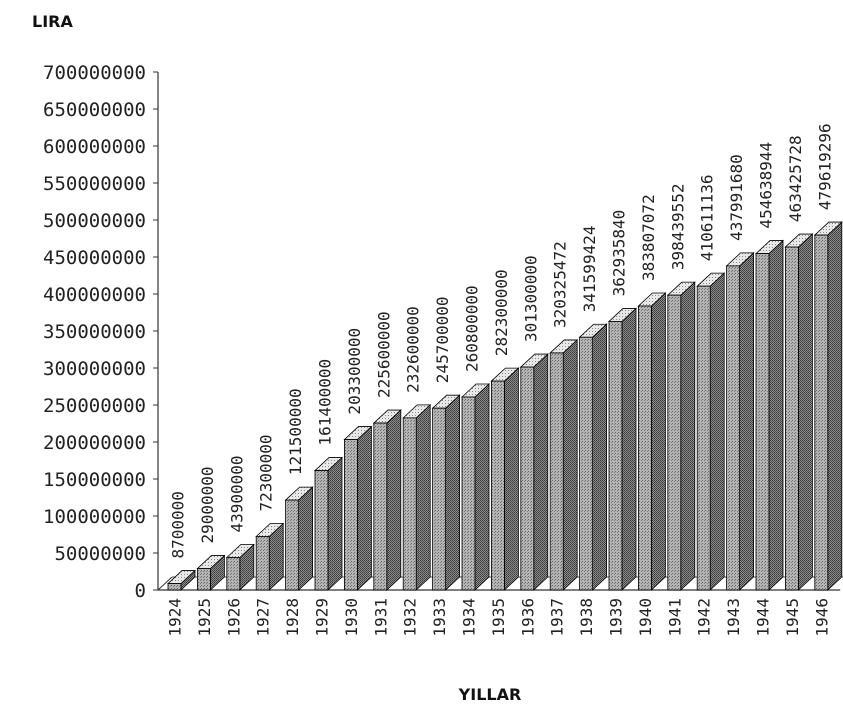 The image size is (843, 708). Describe the element at coordinates (766, 185) in the screenshot. I see `data-label: 454638944` at that location.